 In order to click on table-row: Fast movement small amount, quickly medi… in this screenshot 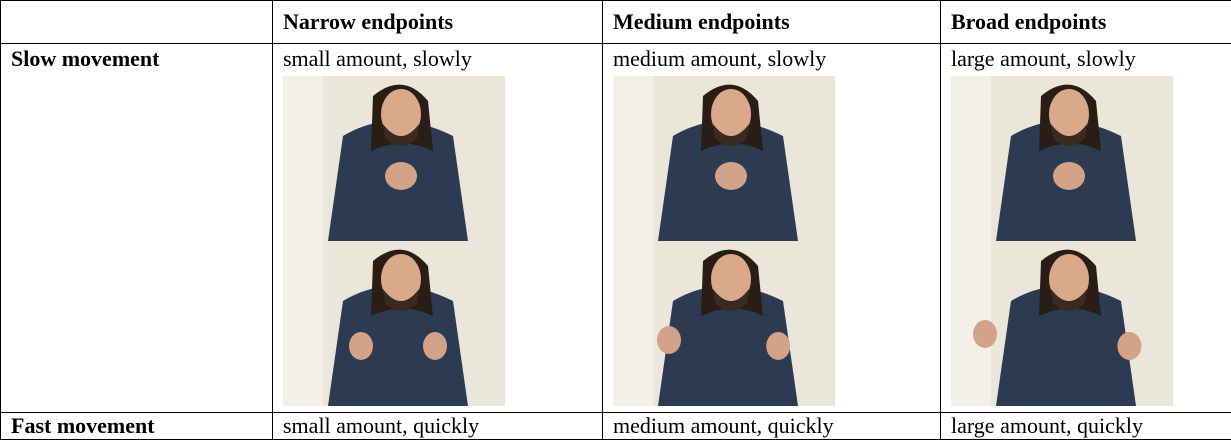, I will do `click(615, 426)`.